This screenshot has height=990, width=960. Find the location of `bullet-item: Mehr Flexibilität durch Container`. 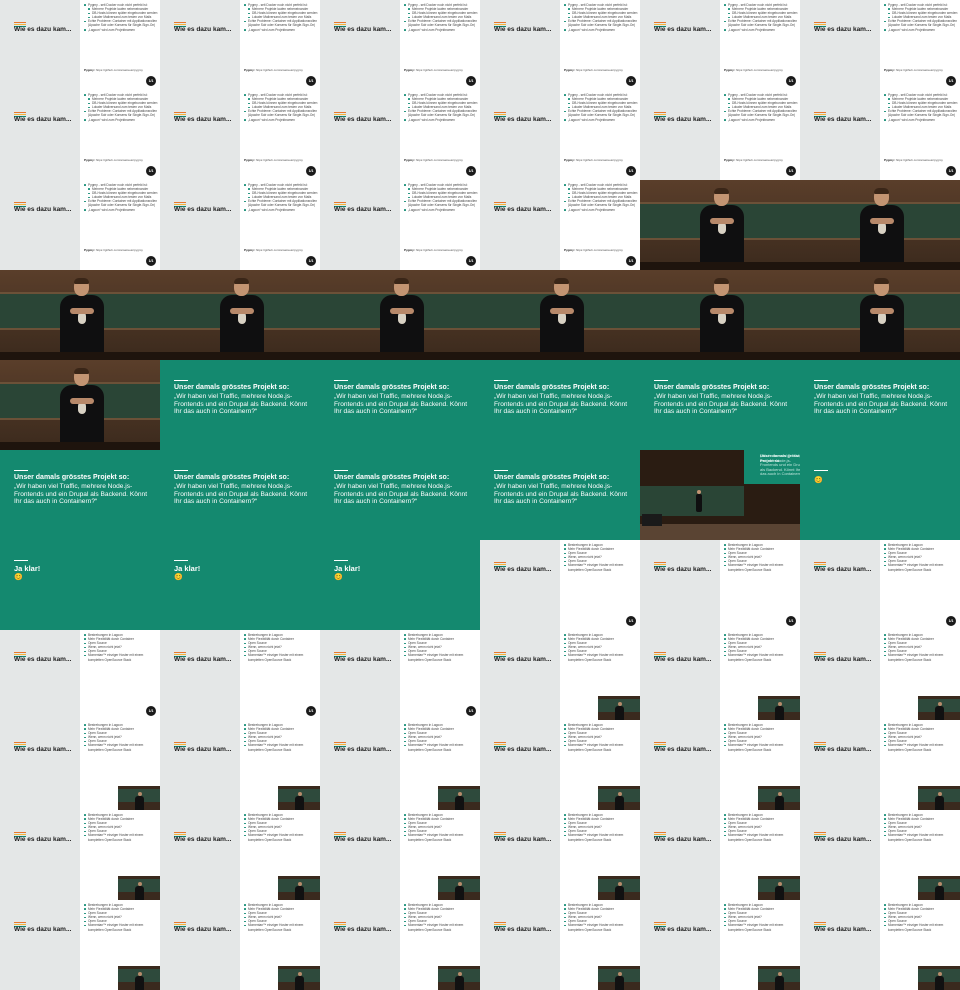

bullet-item: Mehr Flexibilität durch Container is located at coordinates (921, 909).